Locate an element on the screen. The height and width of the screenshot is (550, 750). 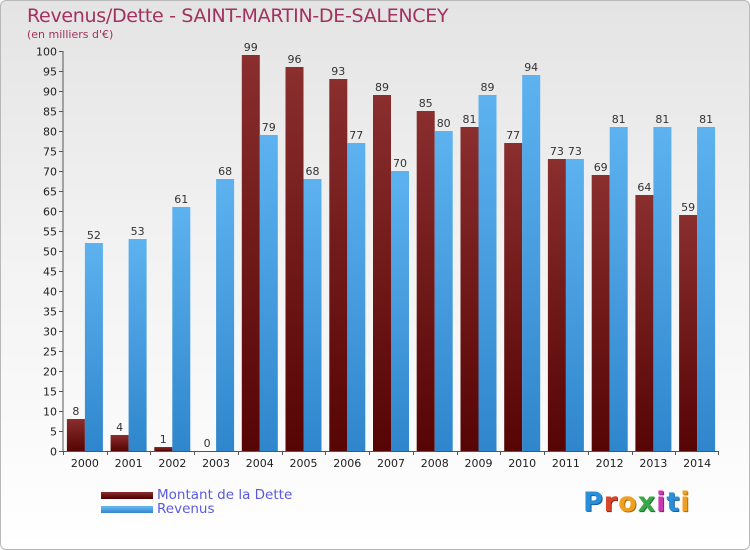
legend-label-dette: Montant de la Dette is located at coordinates (225, 495).